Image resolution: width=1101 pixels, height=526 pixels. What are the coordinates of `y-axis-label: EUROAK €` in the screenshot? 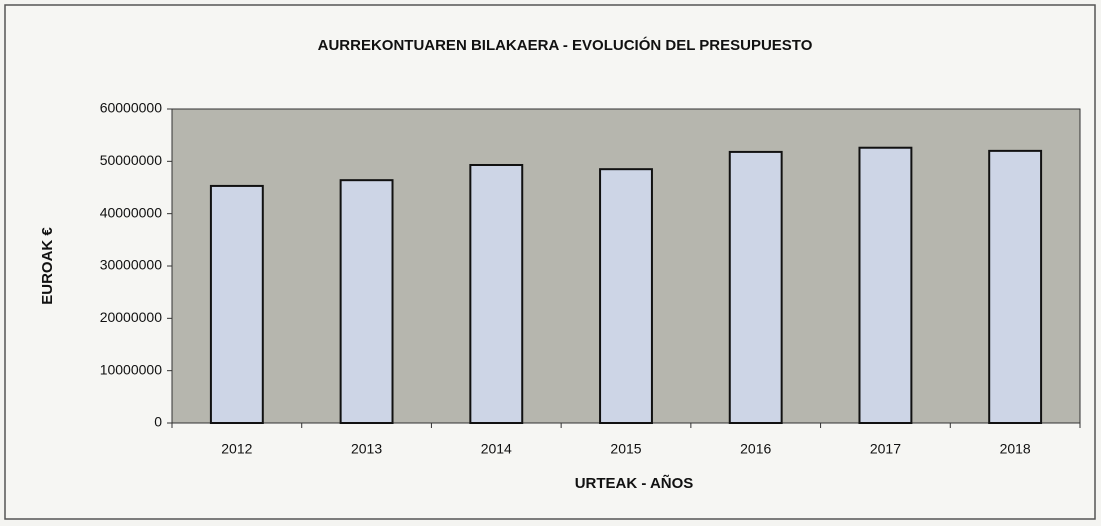 It's located at (47, 266).